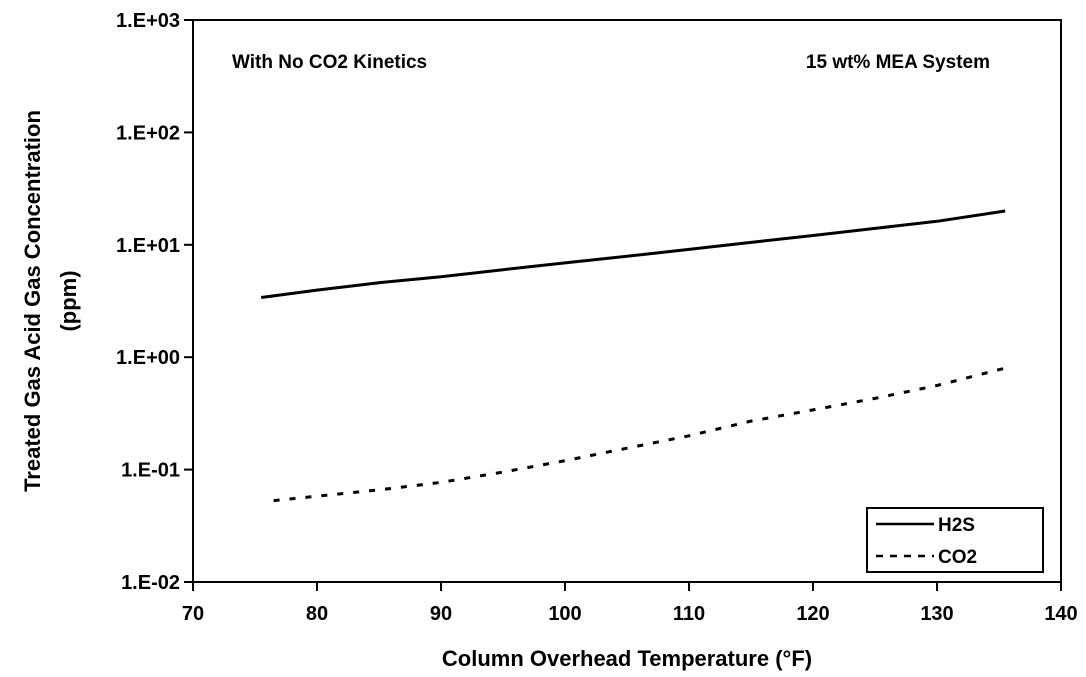 The image size is (1086, 677). What do you see at coordinates (630, 614) in the screenshot?
I see `x-axis-tick-labels: 70 80 90 100 110 120 130 140` at bounding box center [630, 614].